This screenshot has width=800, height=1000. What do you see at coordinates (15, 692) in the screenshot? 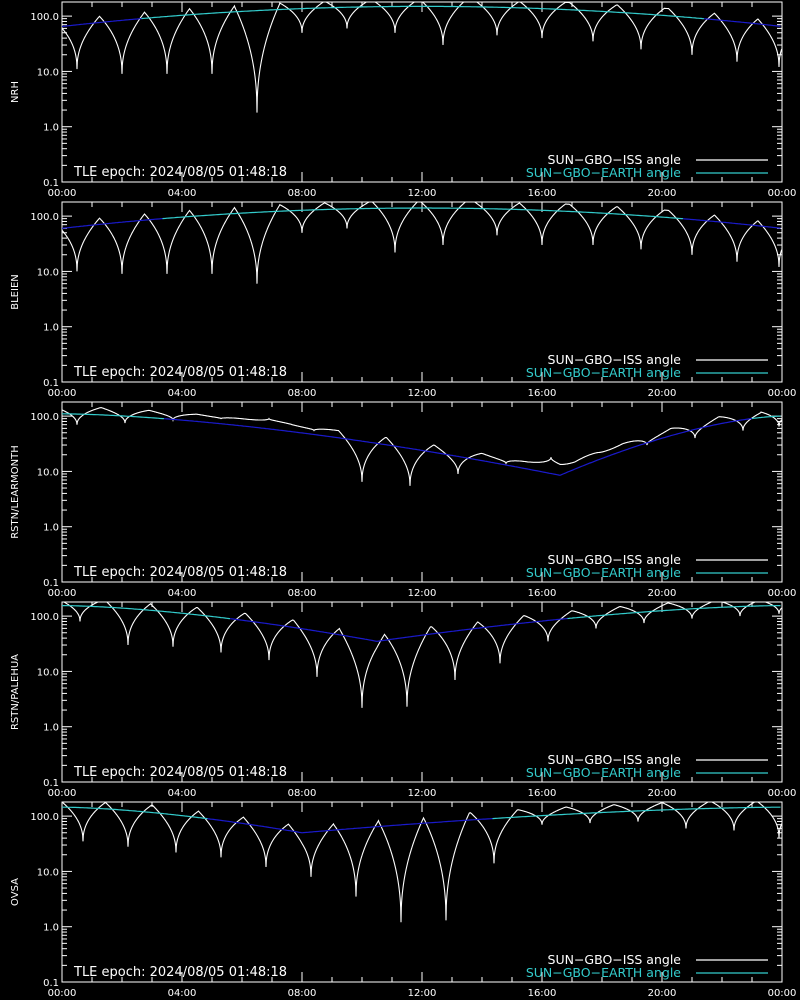
I see `y-axis-label: RSTN/PALEHUA` at bounding box center [15, 692].